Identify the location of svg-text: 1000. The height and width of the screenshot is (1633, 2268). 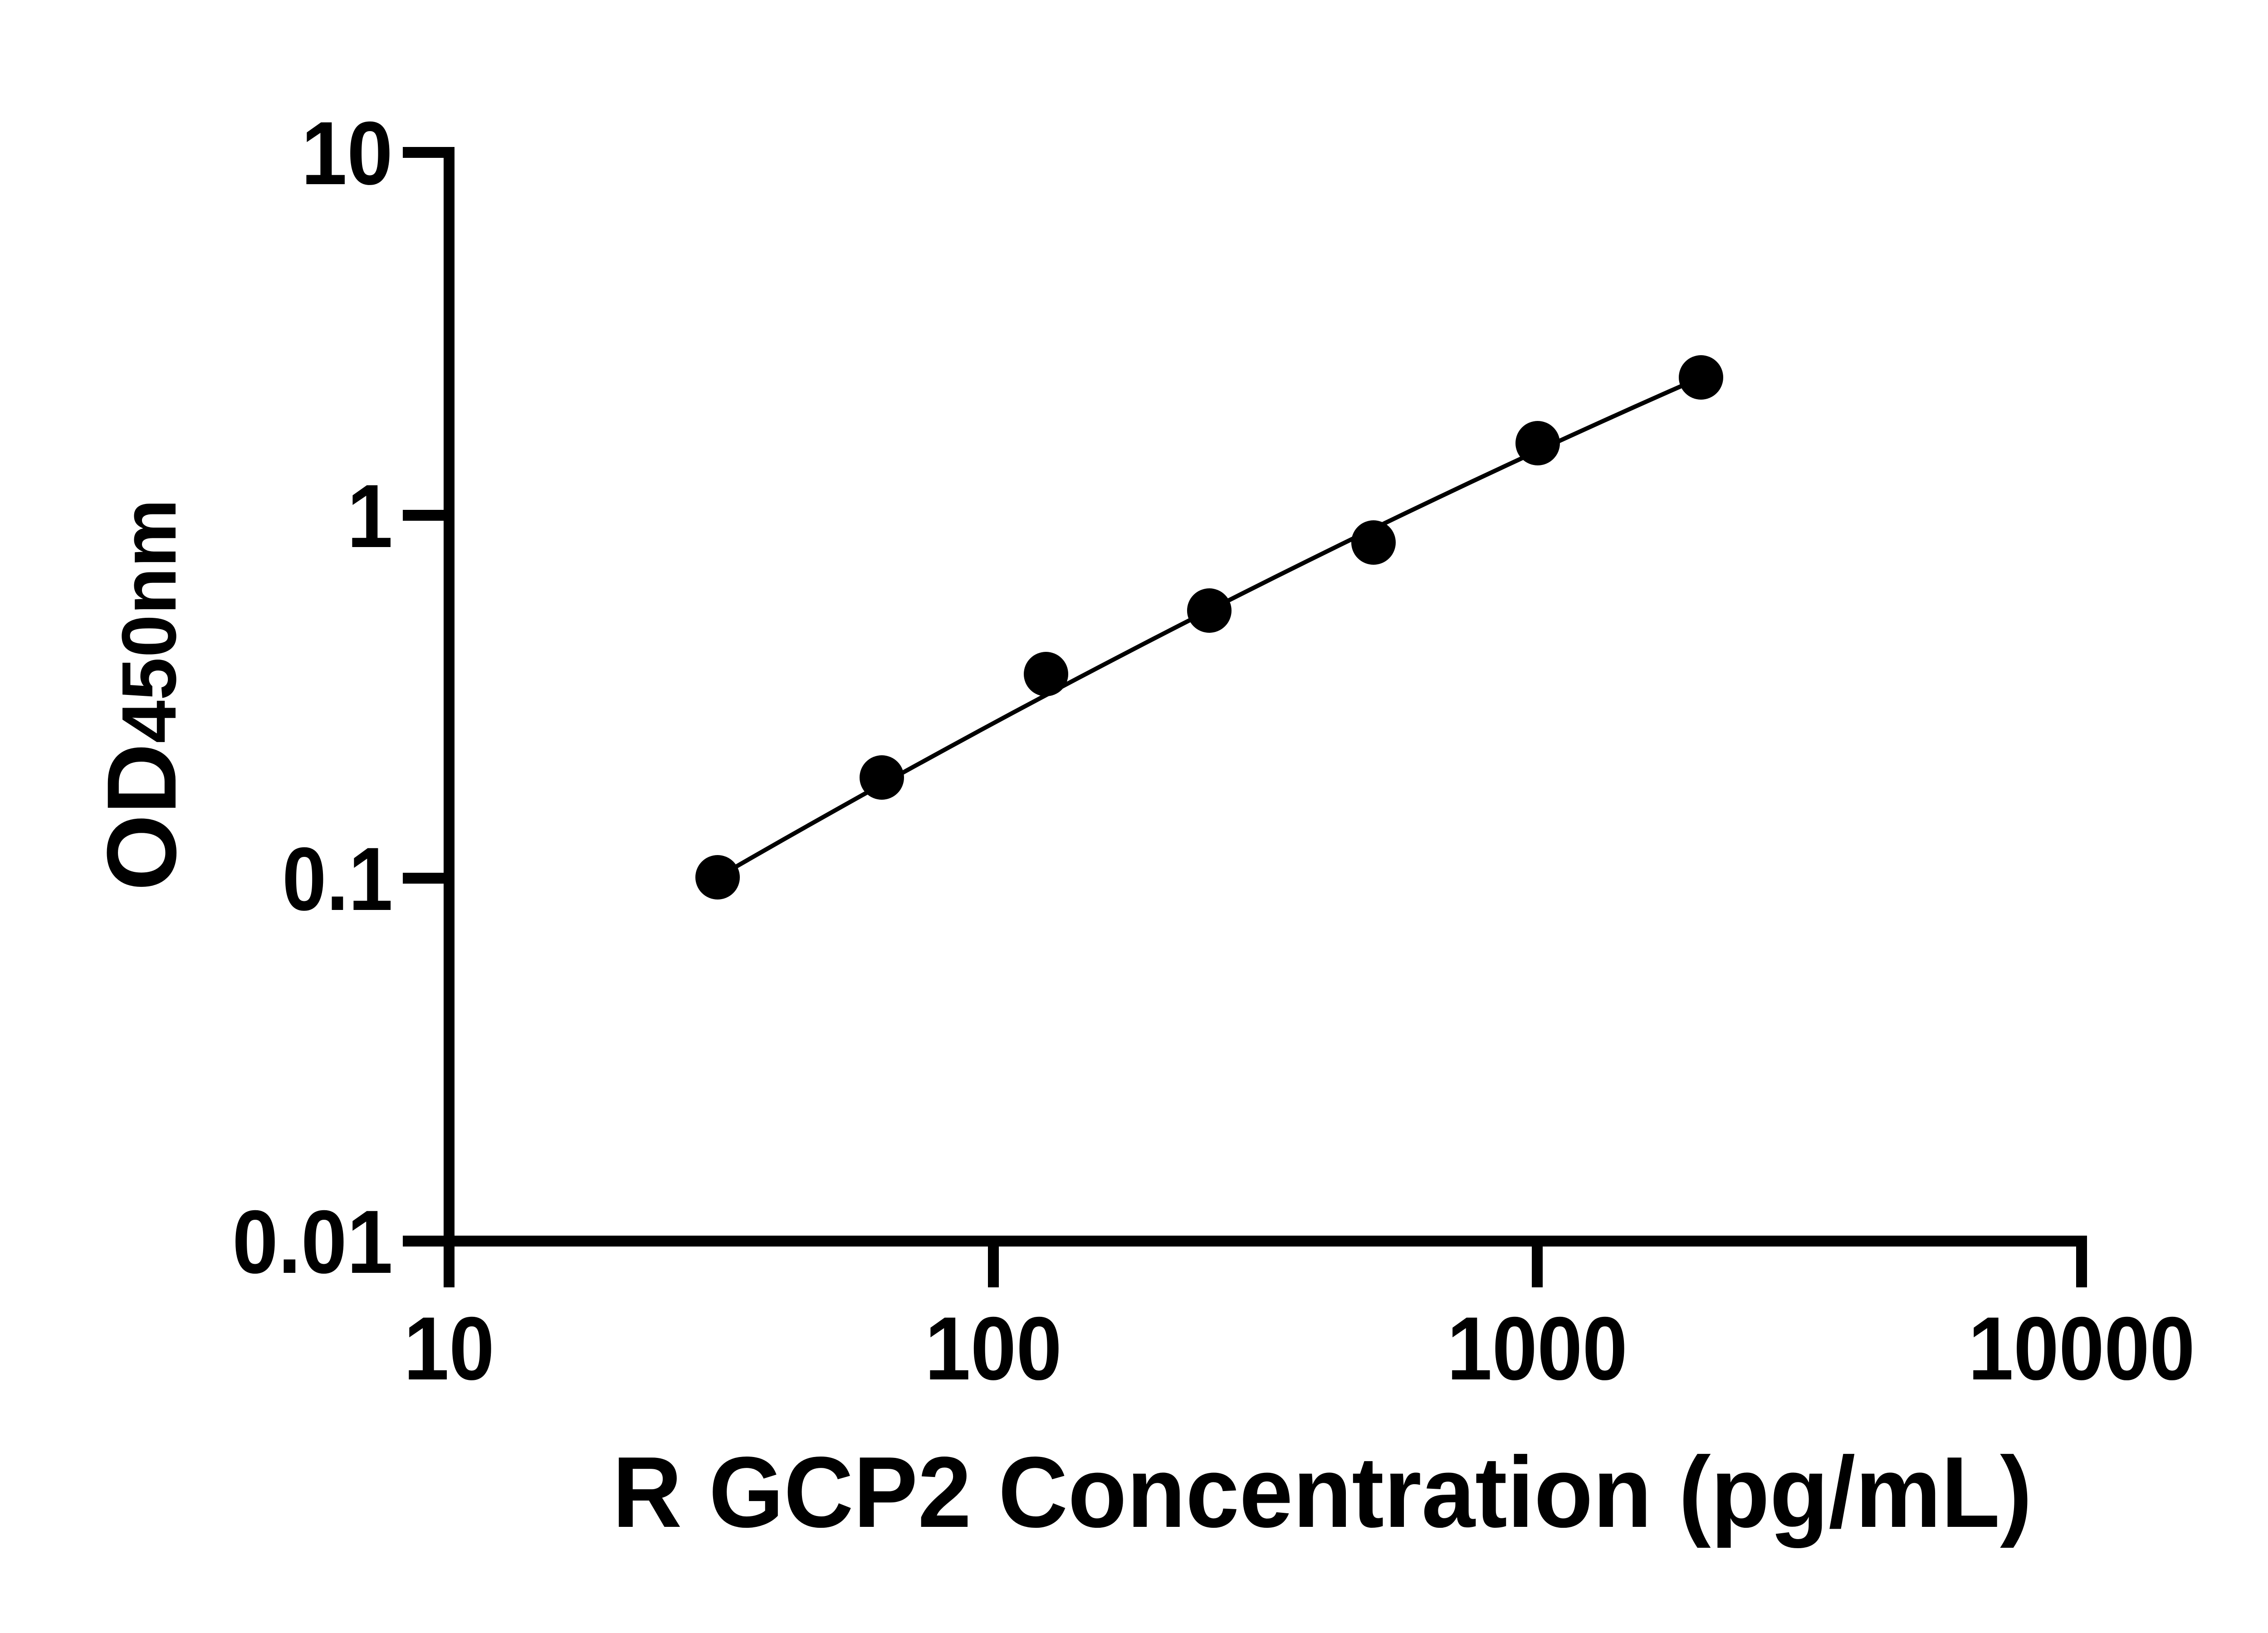
(1537, 1348).